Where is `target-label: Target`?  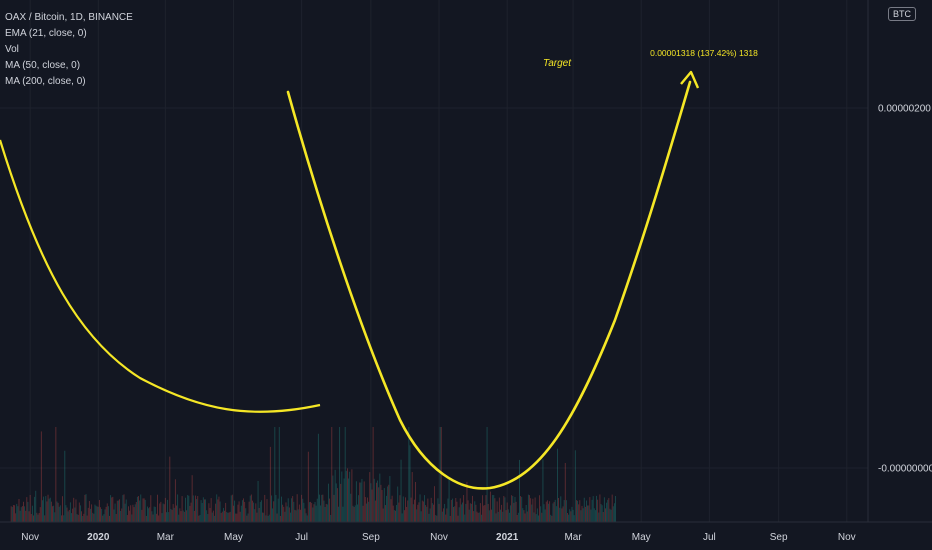 target-label: Target is located at coordinates (557, 63).